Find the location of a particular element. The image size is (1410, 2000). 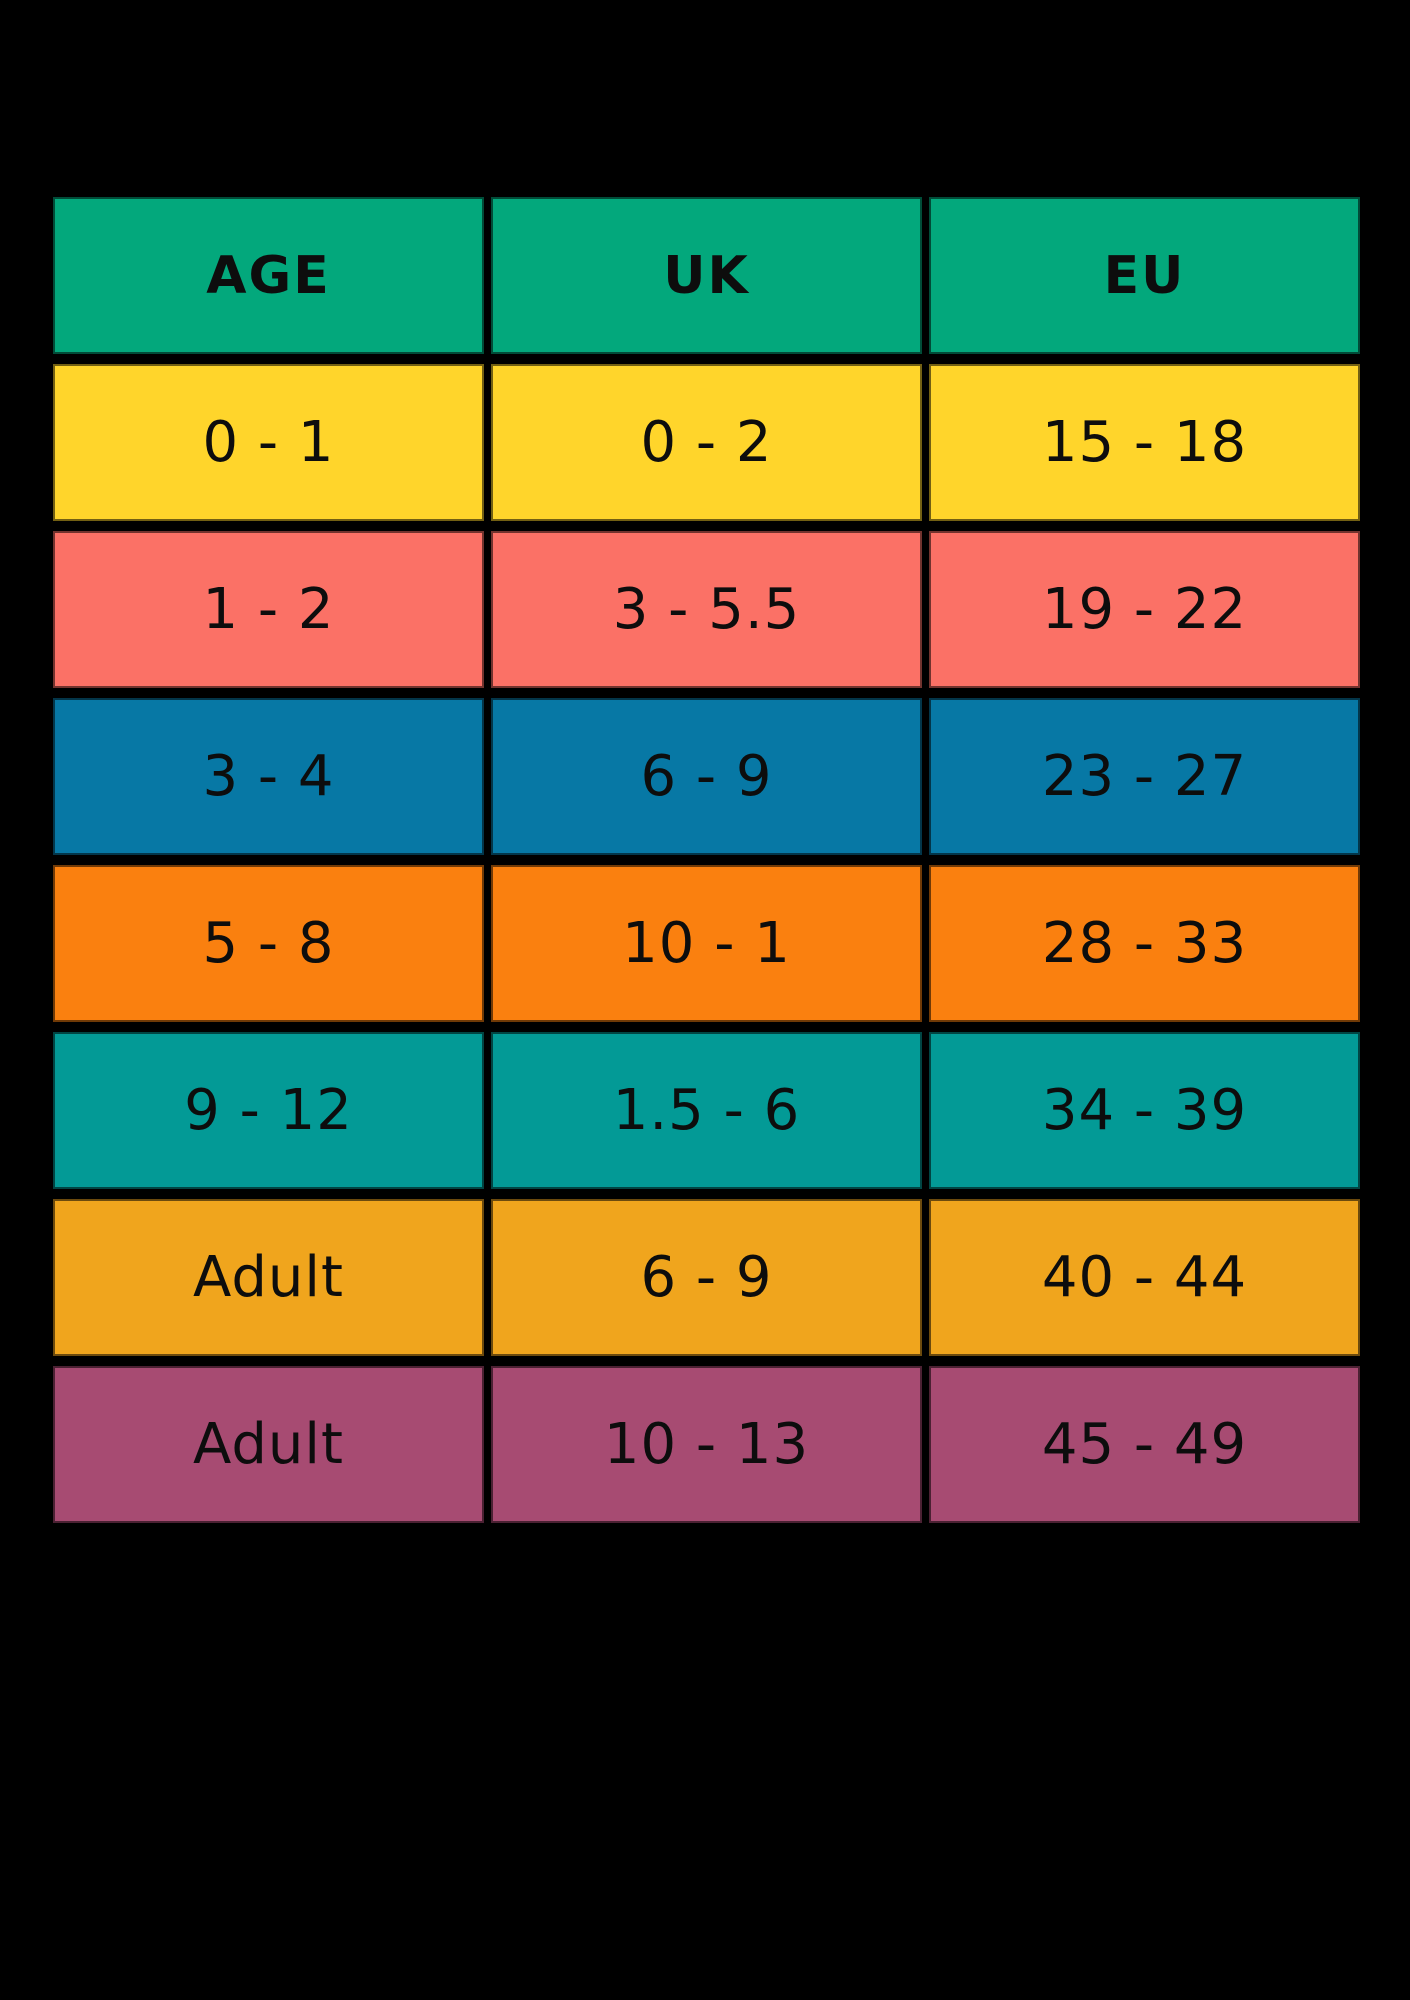

table-cell-row3-uk: 6 - 9 is located at coordinates (706, 776).